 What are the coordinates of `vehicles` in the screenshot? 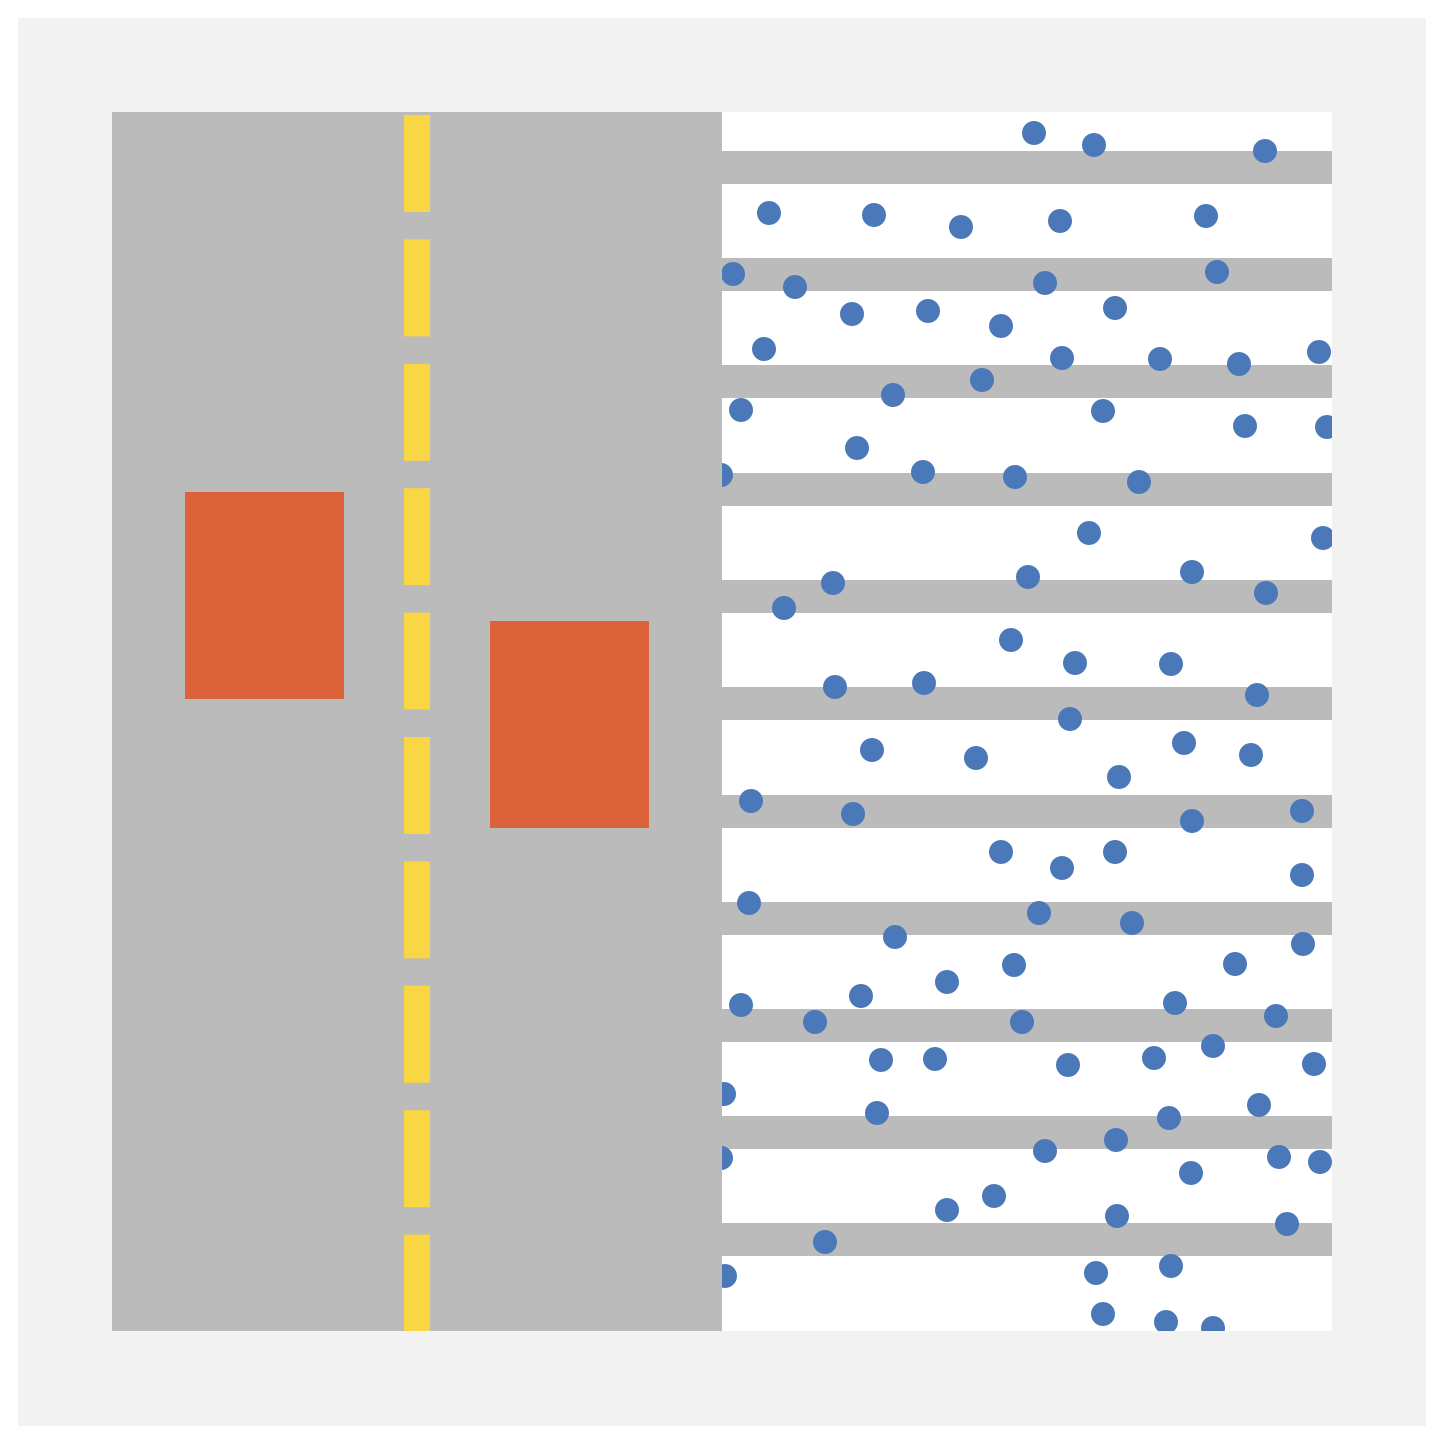 It's located at (417, 660).